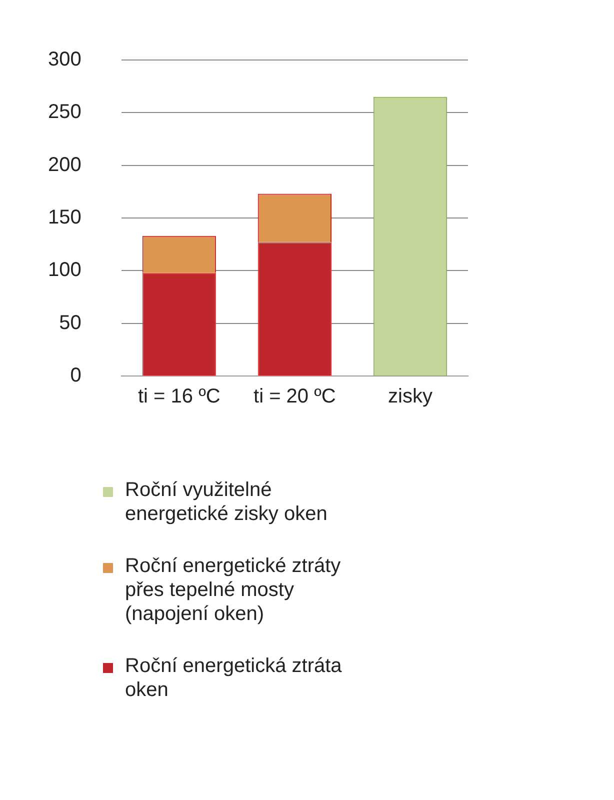 The width and height of the screenshot is (614, 800). What do you see at coordinates (65, 59) in the screenshot?
I see `y-tick-label: 300` at bounding box center [65, 59].